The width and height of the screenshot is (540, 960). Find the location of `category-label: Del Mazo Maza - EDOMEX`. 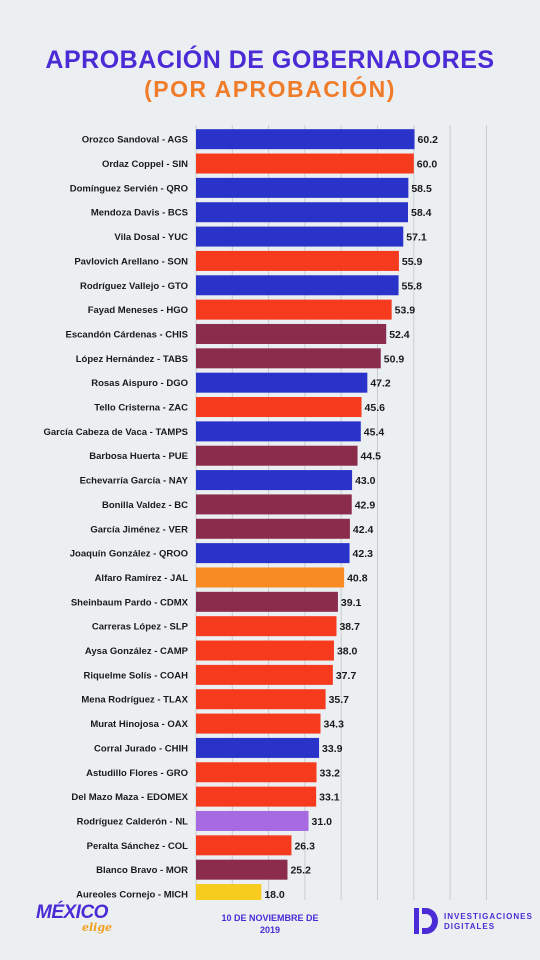

category-label: Del Mazo Maza - EDOMEX is located at coordinates (129, 797).